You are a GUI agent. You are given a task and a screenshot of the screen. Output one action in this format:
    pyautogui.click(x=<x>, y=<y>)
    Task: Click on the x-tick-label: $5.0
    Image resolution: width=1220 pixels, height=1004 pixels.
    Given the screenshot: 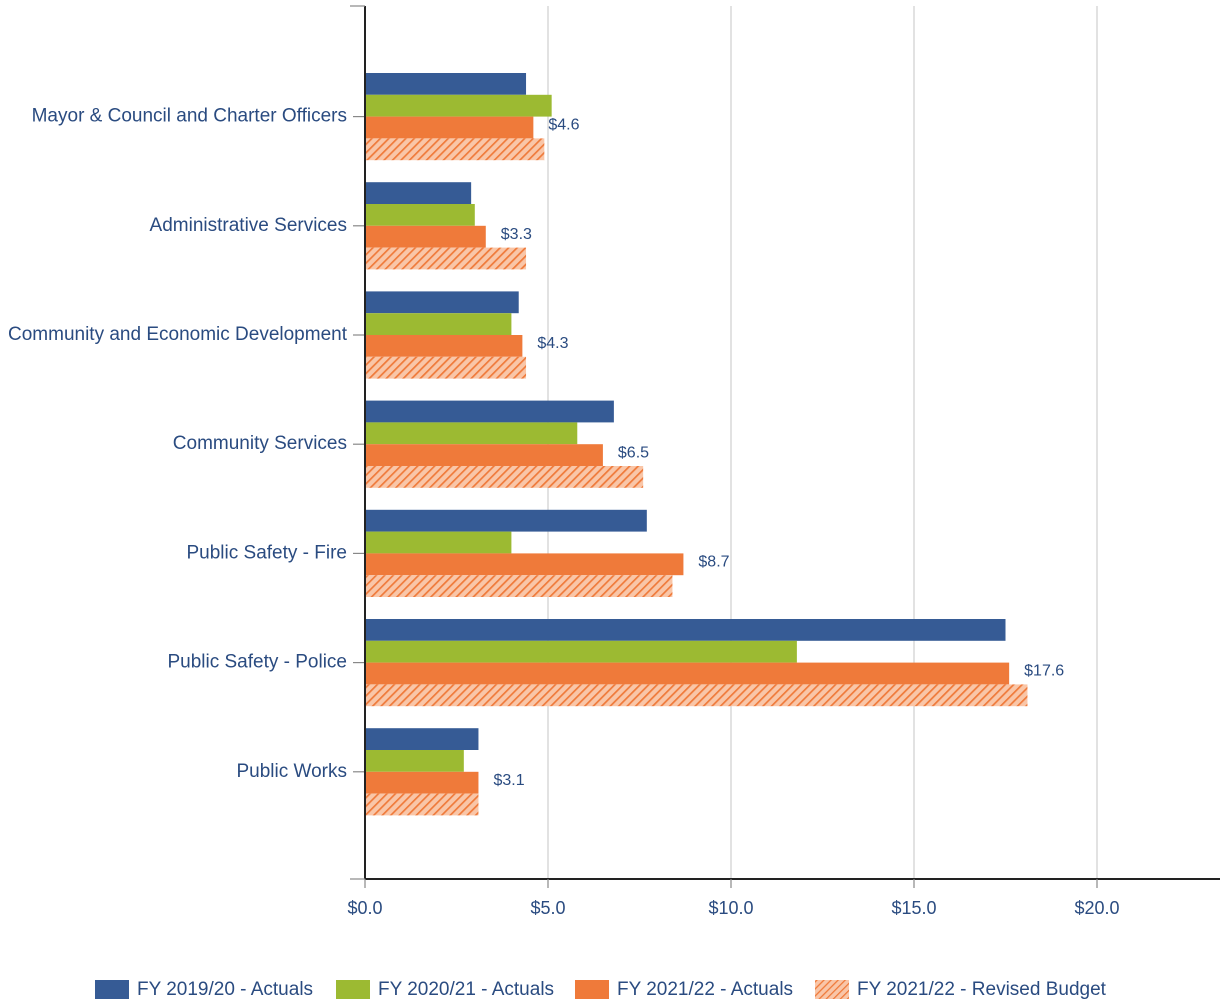 What is the action you would take?
    pyautogui.click(x=547, y=908)
    